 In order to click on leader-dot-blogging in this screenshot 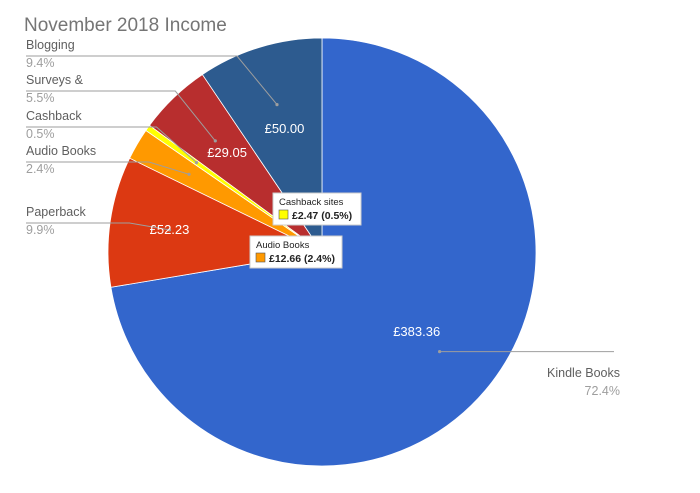, I will do `click(277, 105)`.